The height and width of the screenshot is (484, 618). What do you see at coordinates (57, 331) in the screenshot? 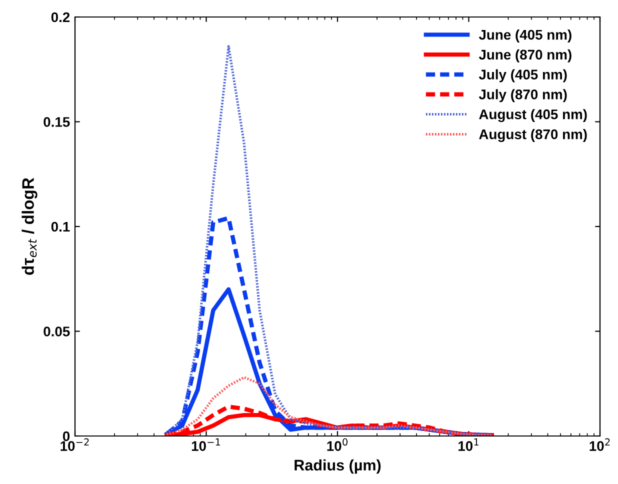
I see `y-tick-label: 0.05` at bounding box center [57, 331].